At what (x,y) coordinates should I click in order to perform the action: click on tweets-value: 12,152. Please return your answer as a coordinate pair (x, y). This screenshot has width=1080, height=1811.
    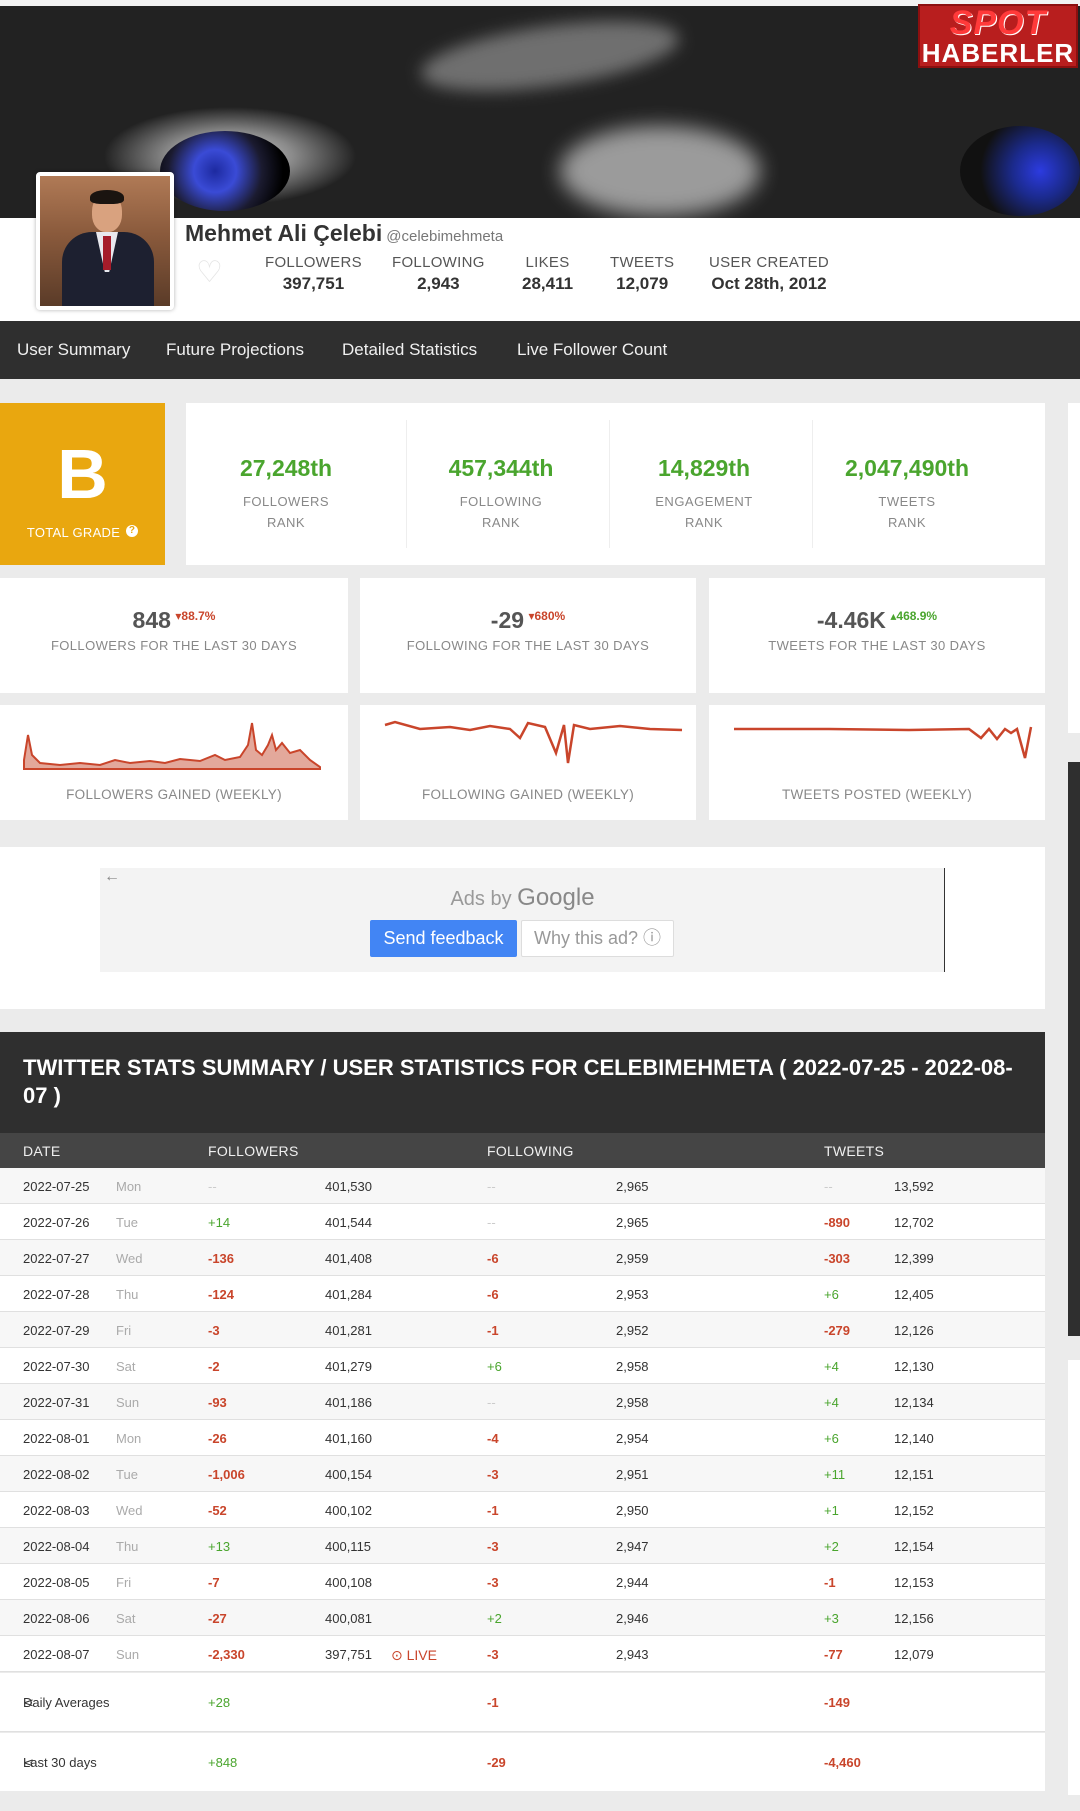
    Looking at the image, I should click on (914, 1510).